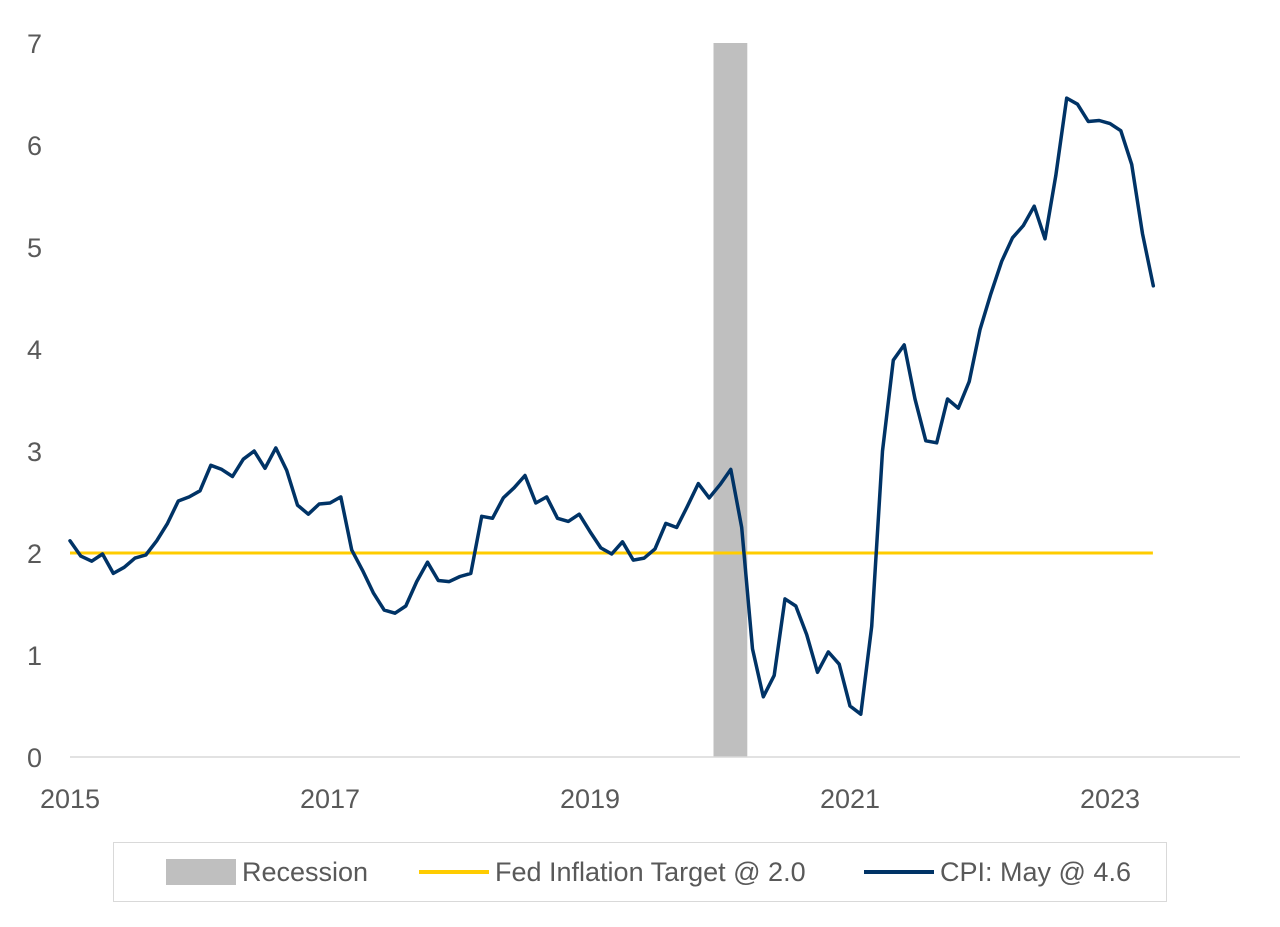 The image size is (1280, 927). Describe the element at coordinates (34, 554) in the screenshot. I see `y-tick-label: 2` at that location.